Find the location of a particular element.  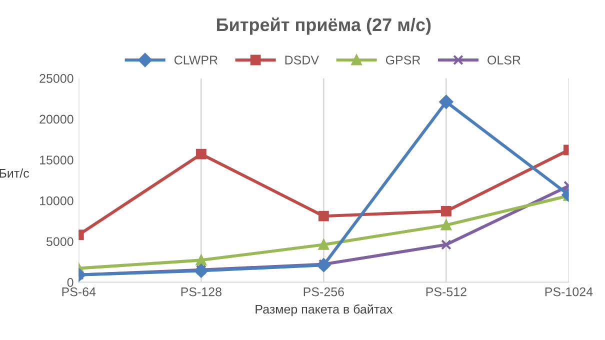

y-tick-label: 15000 is located at coordinates (57, 160).